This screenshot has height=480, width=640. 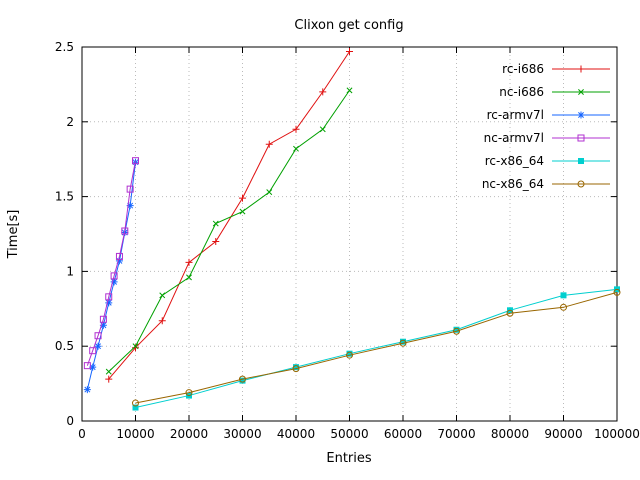 What do you see at coordinates (403, 434) in the screenshot?
I see `x-tick-label: 60000` at bounding box center [403, 434].